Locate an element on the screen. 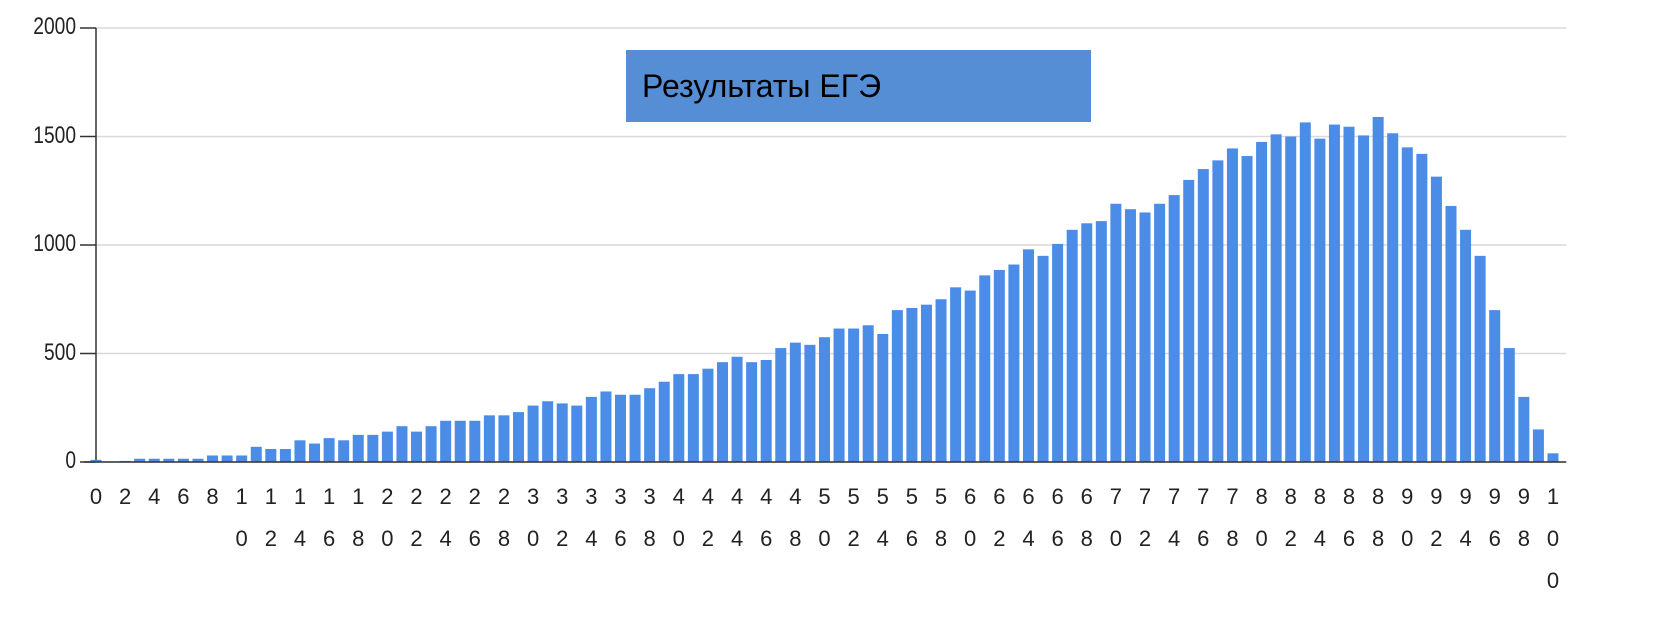 Image resolution: width=1675 pixels, height=625 pixels. x-tick-label: 44 is located at coordinates (737, 517).